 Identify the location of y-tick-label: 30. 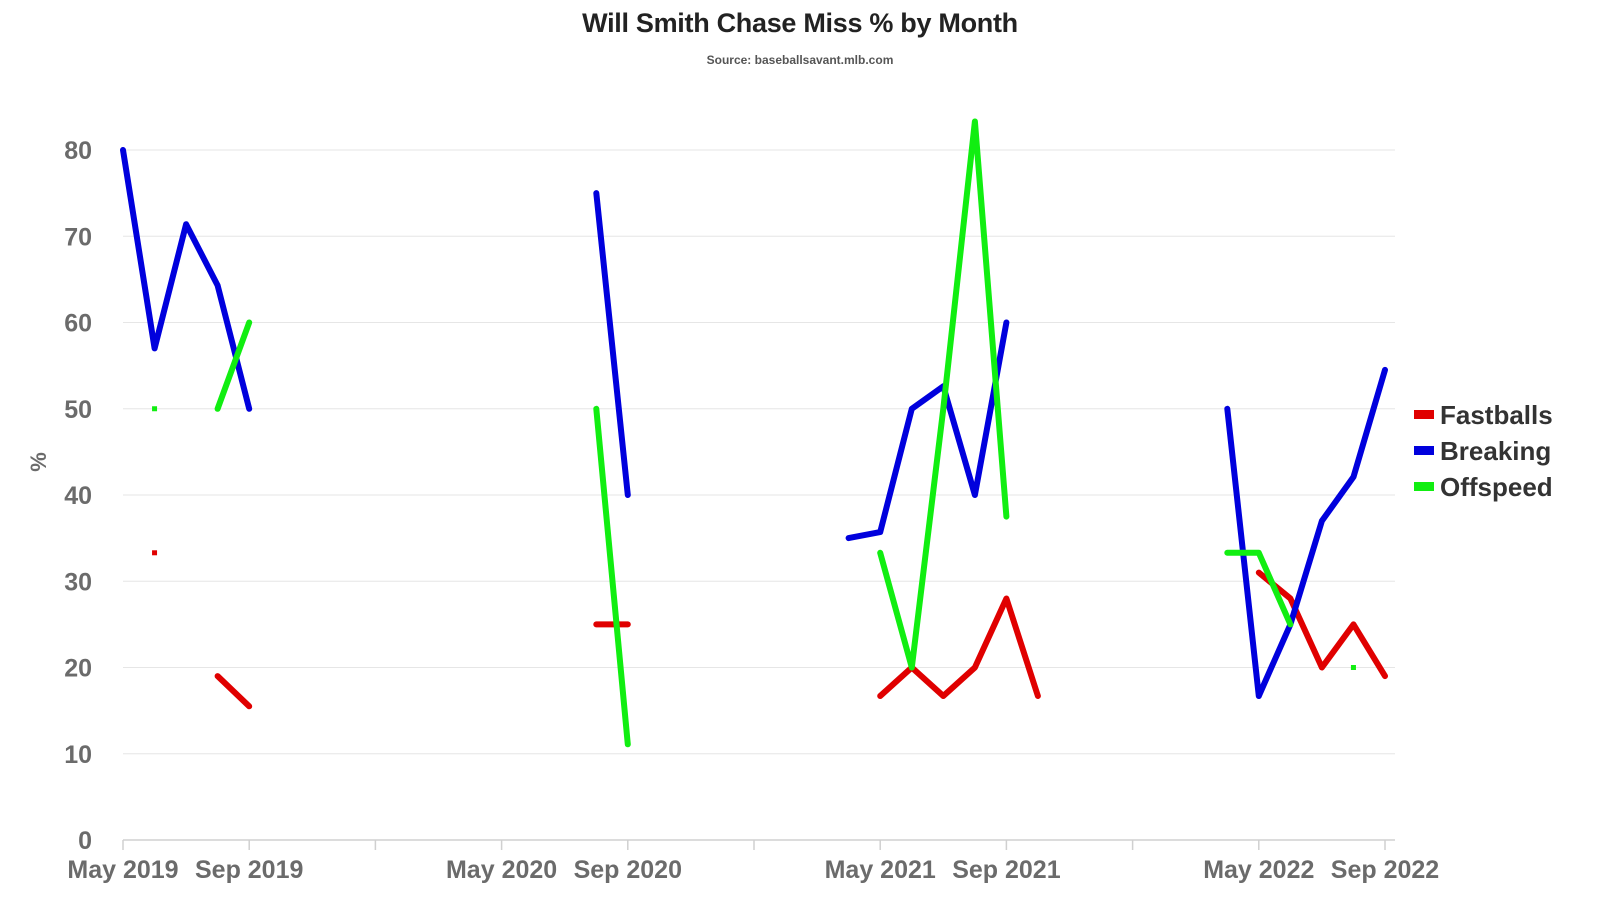
(78, 582).